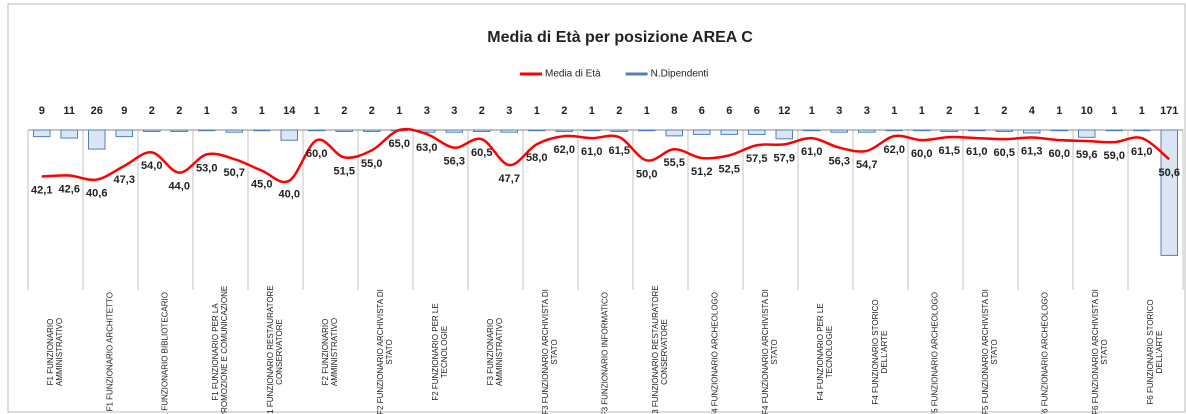 This screenshot has height=414, width=1186. I want to click on bar-value-label: 4, so click(1032, 111).